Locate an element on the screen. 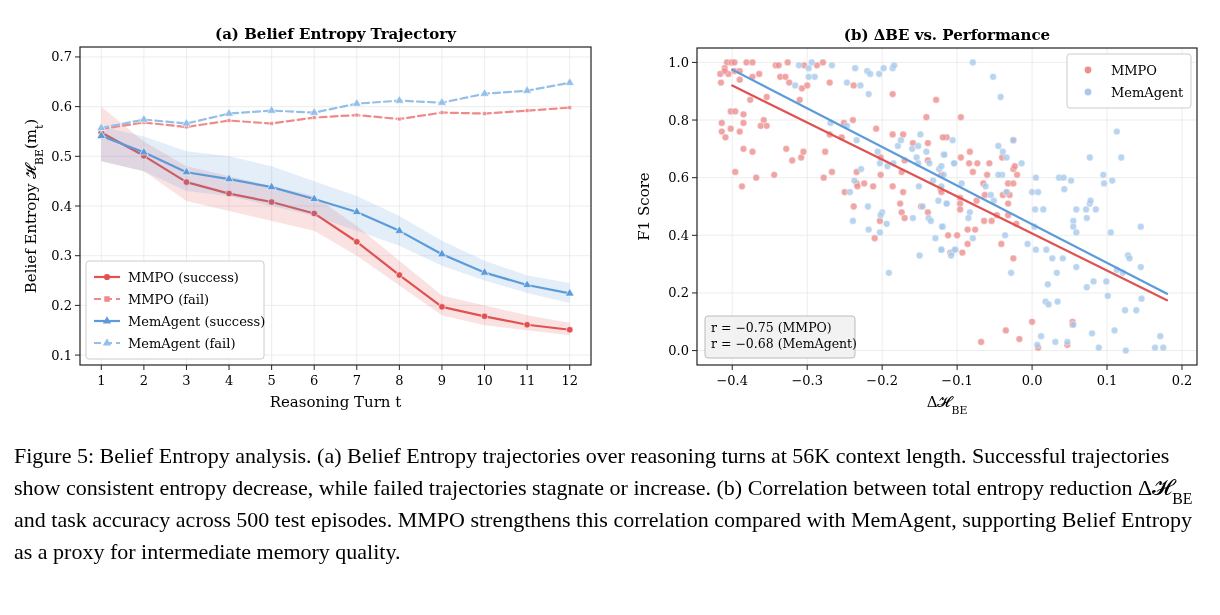 This screenshot has height=615, width=1220. x-axis-title: Δ𝓗$_{BE}$ is located at coordinates (947, 405).